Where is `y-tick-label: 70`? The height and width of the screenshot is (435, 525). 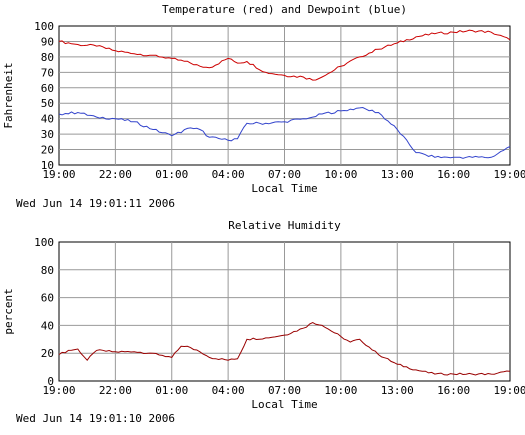 y-tick-label: 70 is located at coordinates (47, 72).